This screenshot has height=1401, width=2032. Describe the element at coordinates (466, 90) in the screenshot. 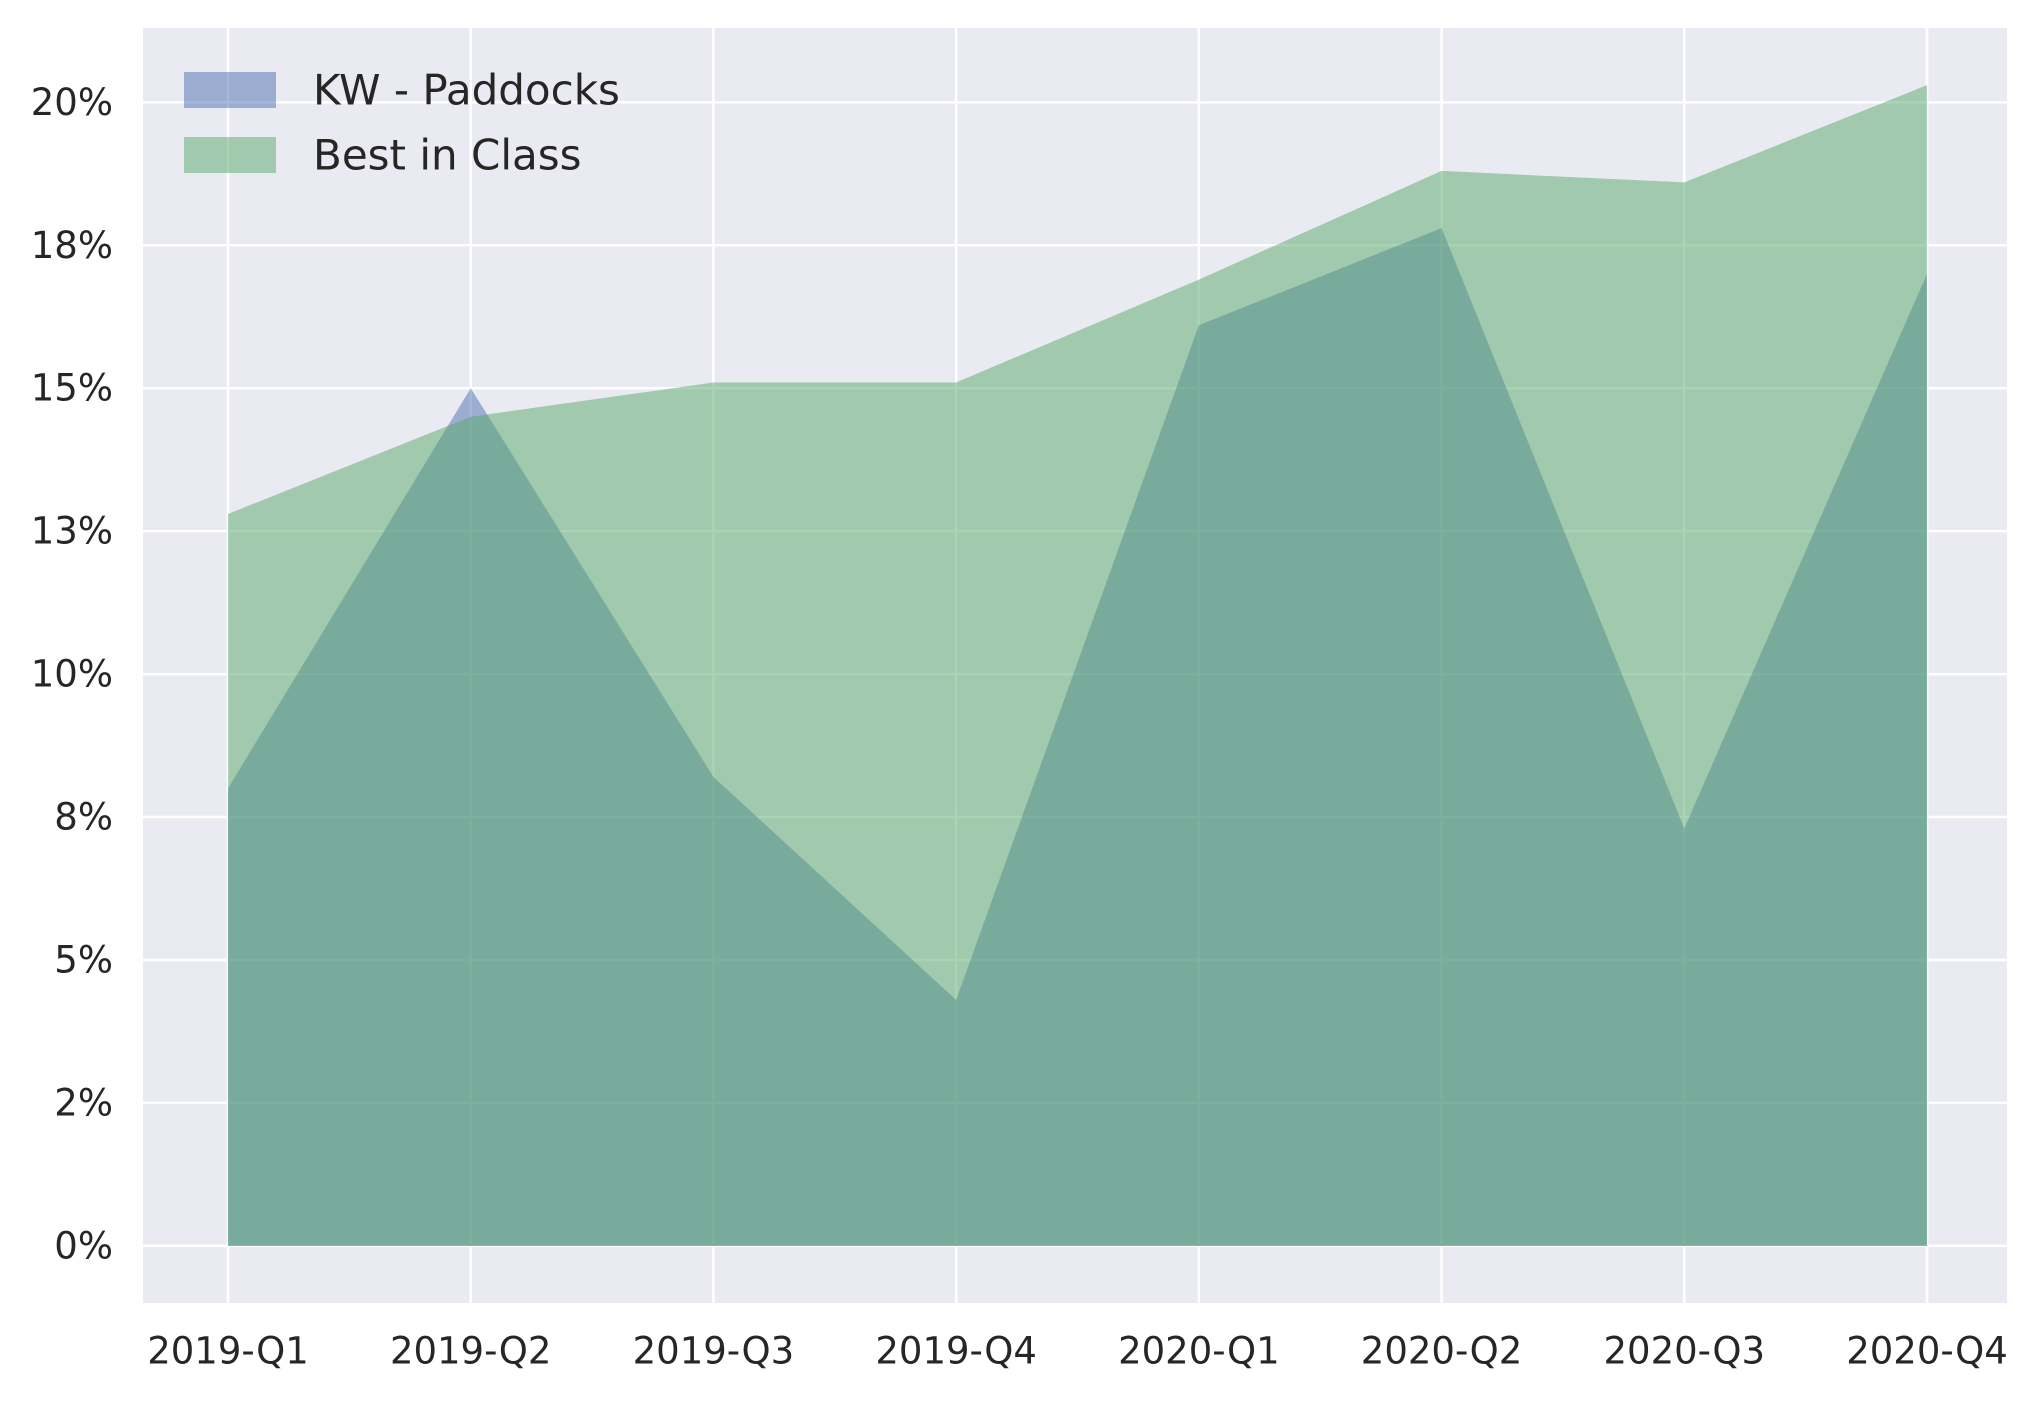

I see `legend-label: KW - Paddocks` at that location.